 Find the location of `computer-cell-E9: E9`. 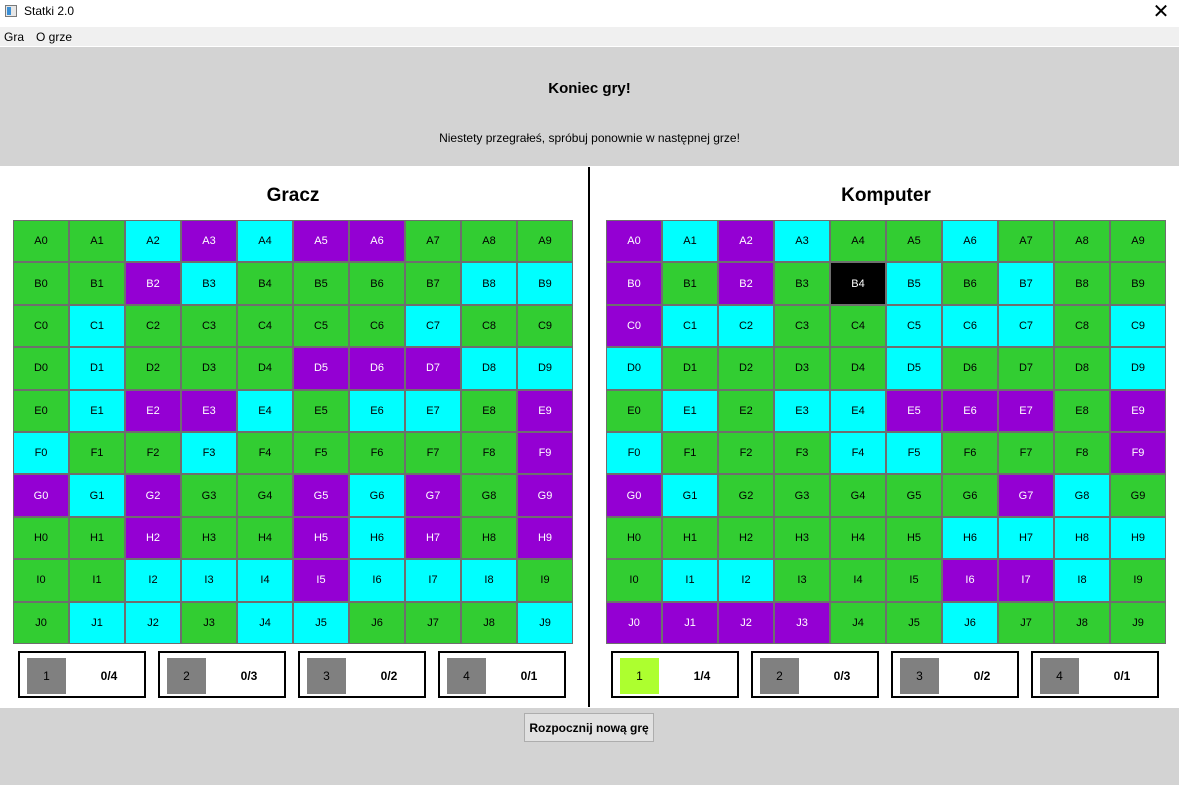

computer-cell-E9: E9 is located at coordinates (1138, 410).